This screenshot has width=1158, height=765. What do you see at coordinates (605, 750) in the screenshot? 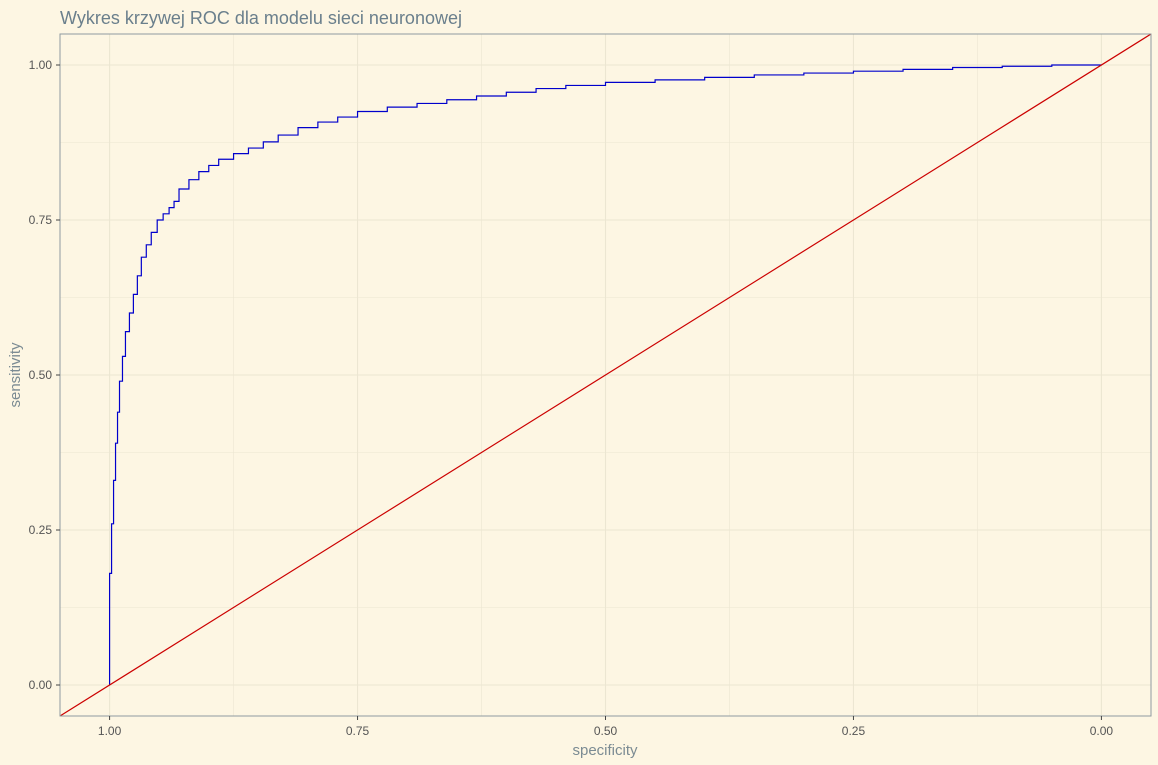
I see `x-axis-title: specificity` at bounding box center [605, 750].